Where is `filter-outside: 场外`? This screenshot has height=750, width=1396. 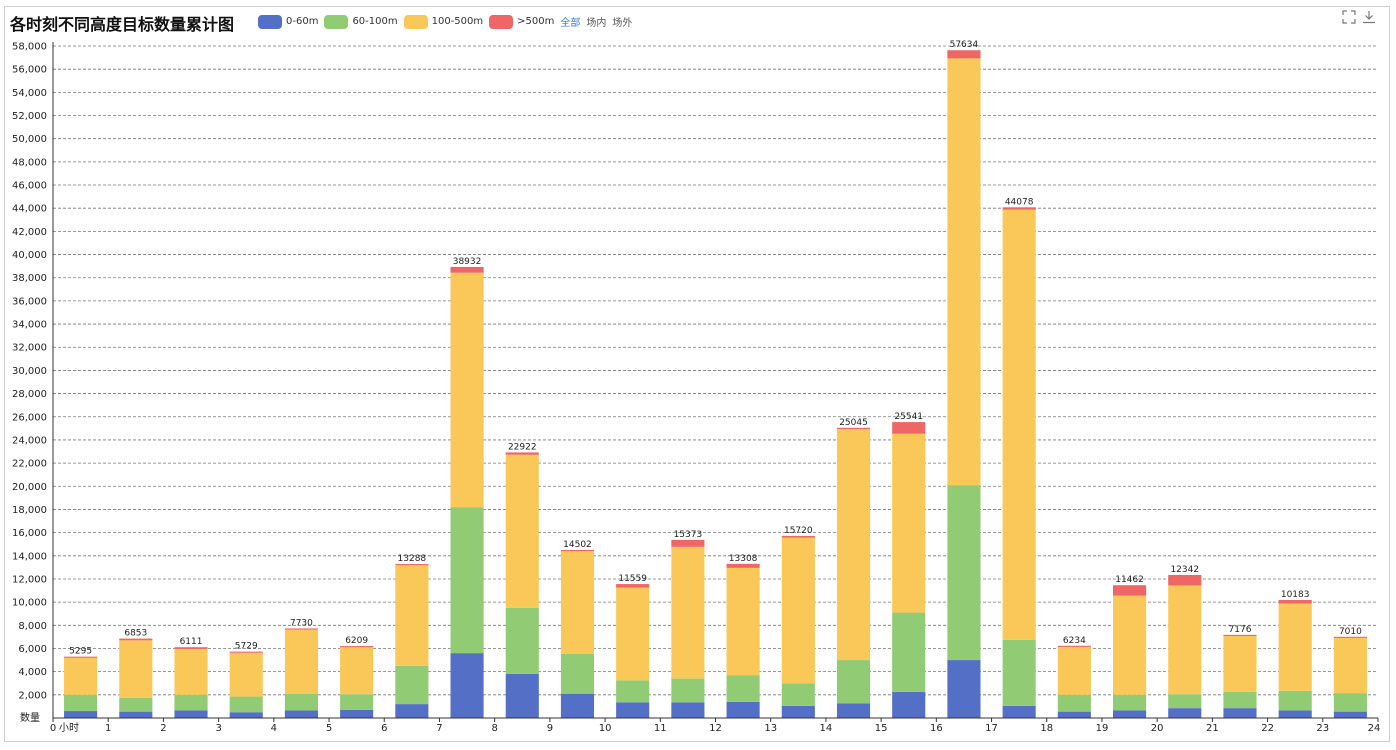 filter-outside: 场外 is located at coordinates (622, 23).